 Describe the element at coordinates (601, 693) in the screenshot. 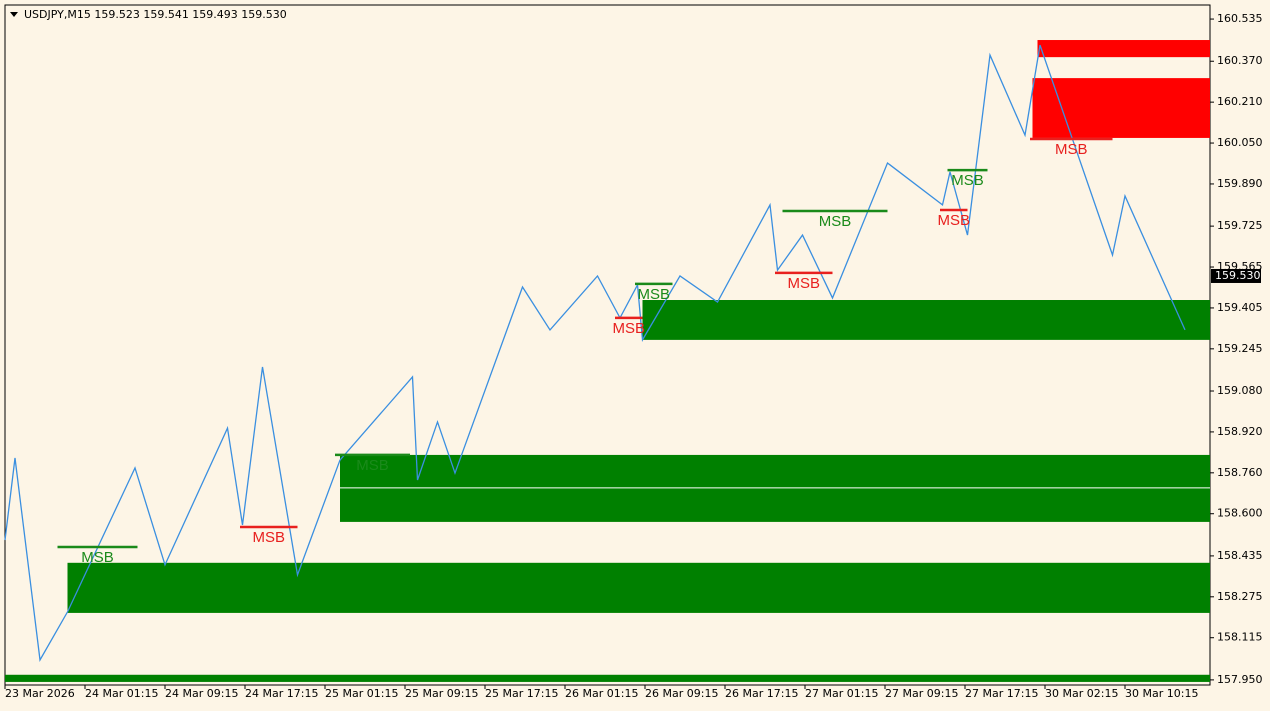

I see `x-tick-label: 26 Mar 01:15` at that location.